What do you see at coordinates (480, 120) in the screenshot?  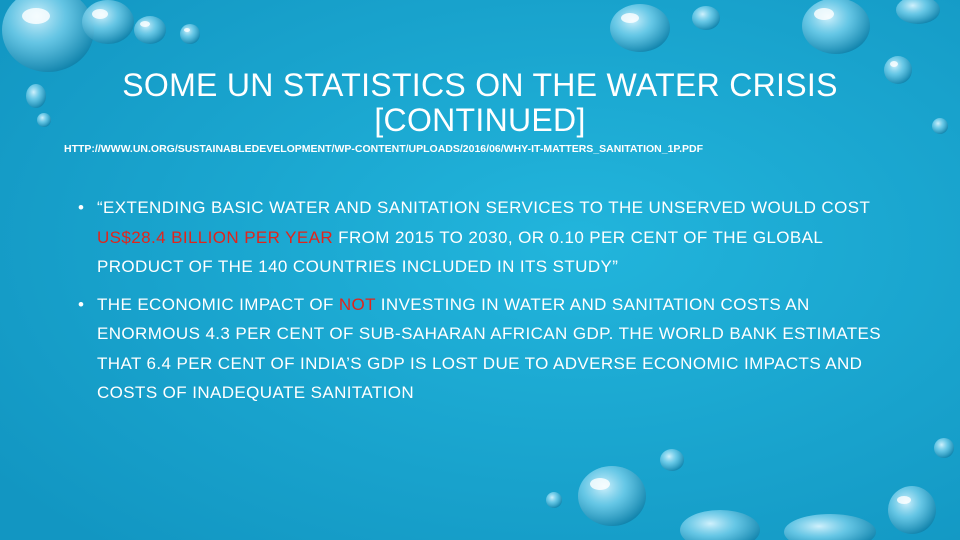 I see `title-line-2: [CONTINUED]` at bounding box center [480, 120].